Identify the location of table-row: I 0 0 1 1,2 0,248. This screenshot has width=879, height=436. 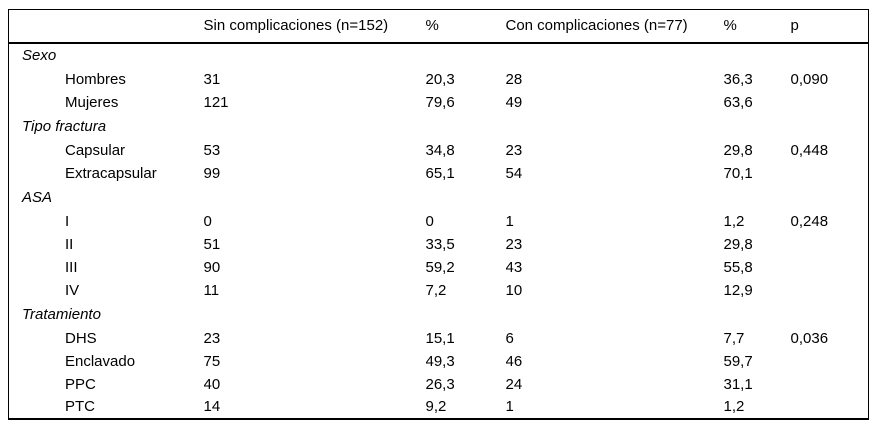
(439, 221).